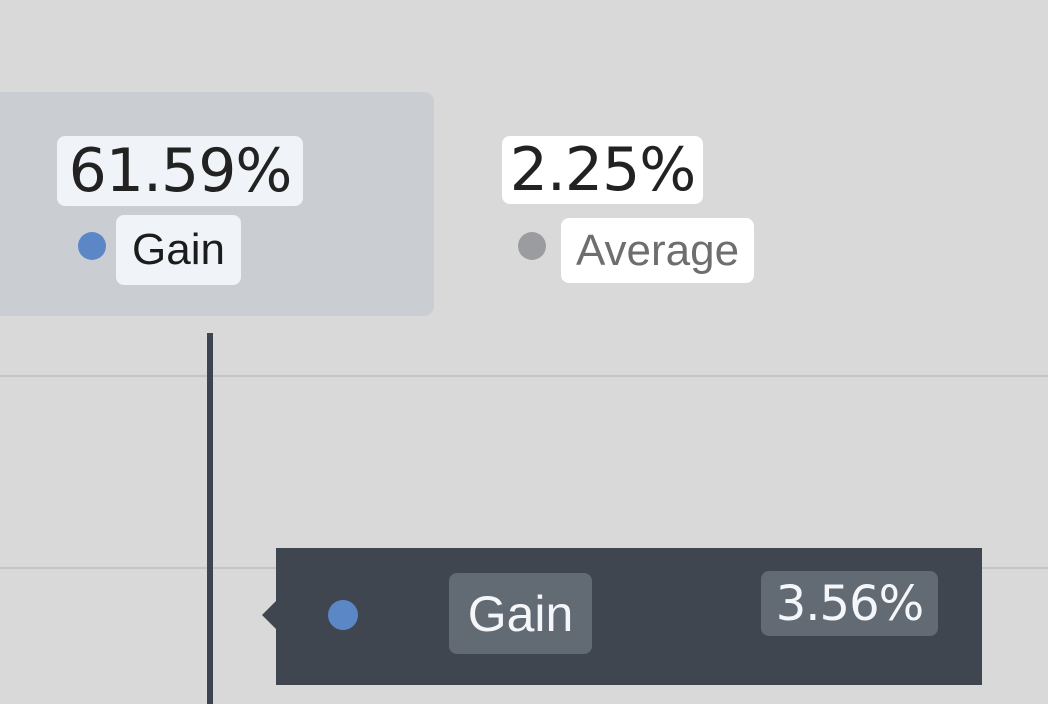  Describe the element at coordinates (92, 246) in the screenshot. I see `gain-series-dot-icon` at that location.